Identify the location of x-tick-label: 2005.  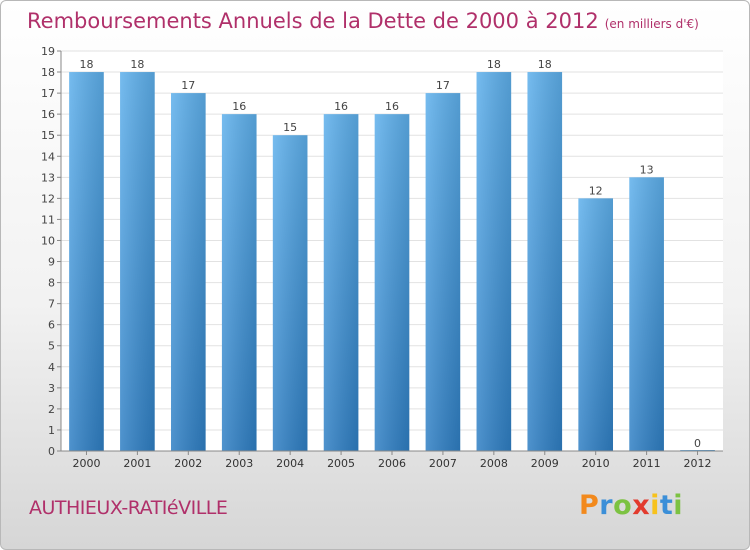
(341, 463).